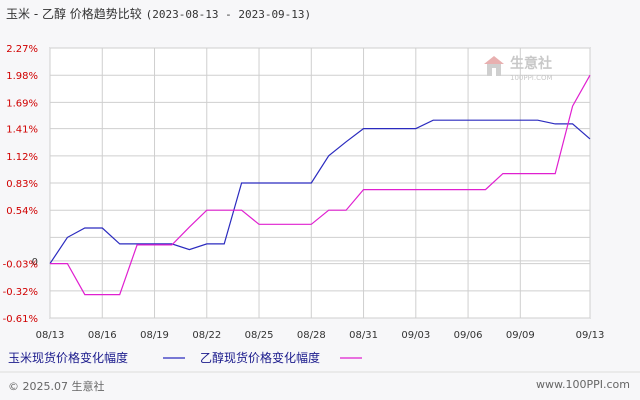 Image resolution: width=640 pixels, height=400 pixels. What do you see at coordinates (22, 157) in the screenshot?
I see `y-tick-label: 1.12%` at bounding box center [22, 157].